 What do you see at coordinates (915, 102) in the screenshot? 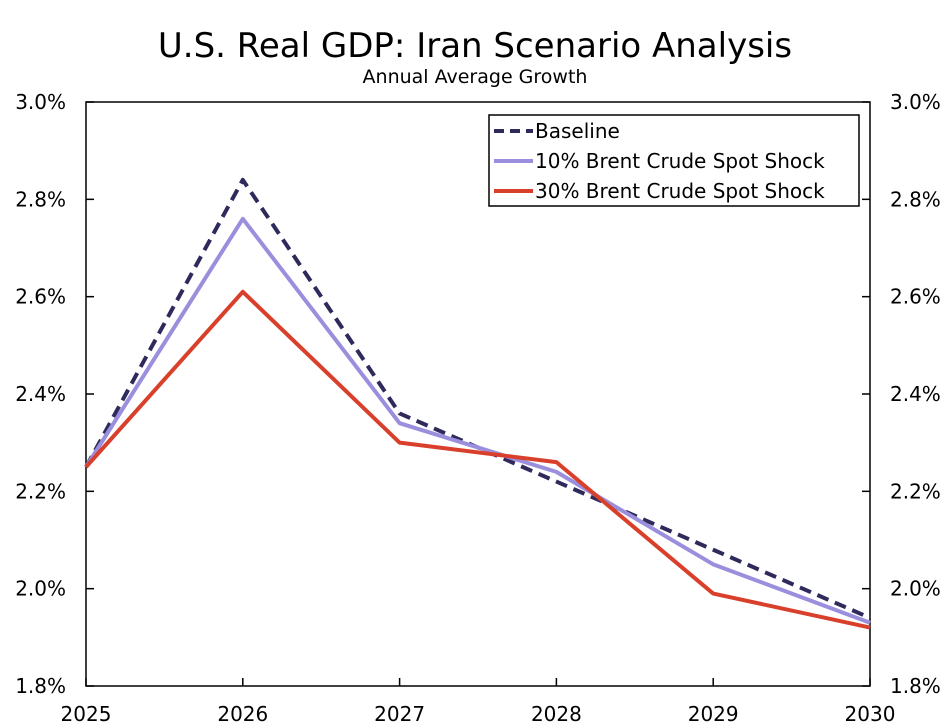
I see `y-tick-label-right: 3.0%` at bounding box center [915, 102].